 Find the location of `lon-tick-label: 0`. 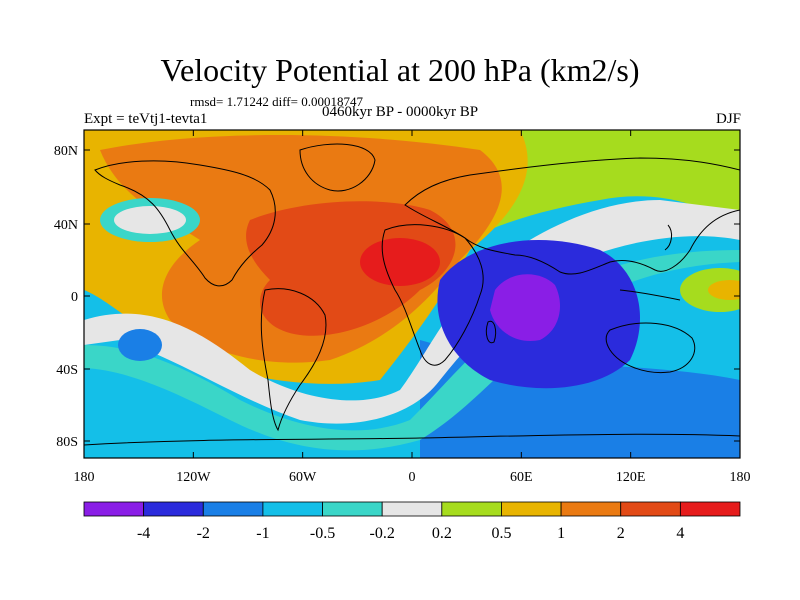

lon-tick-label: 0 is located at coordinates (412, 477).